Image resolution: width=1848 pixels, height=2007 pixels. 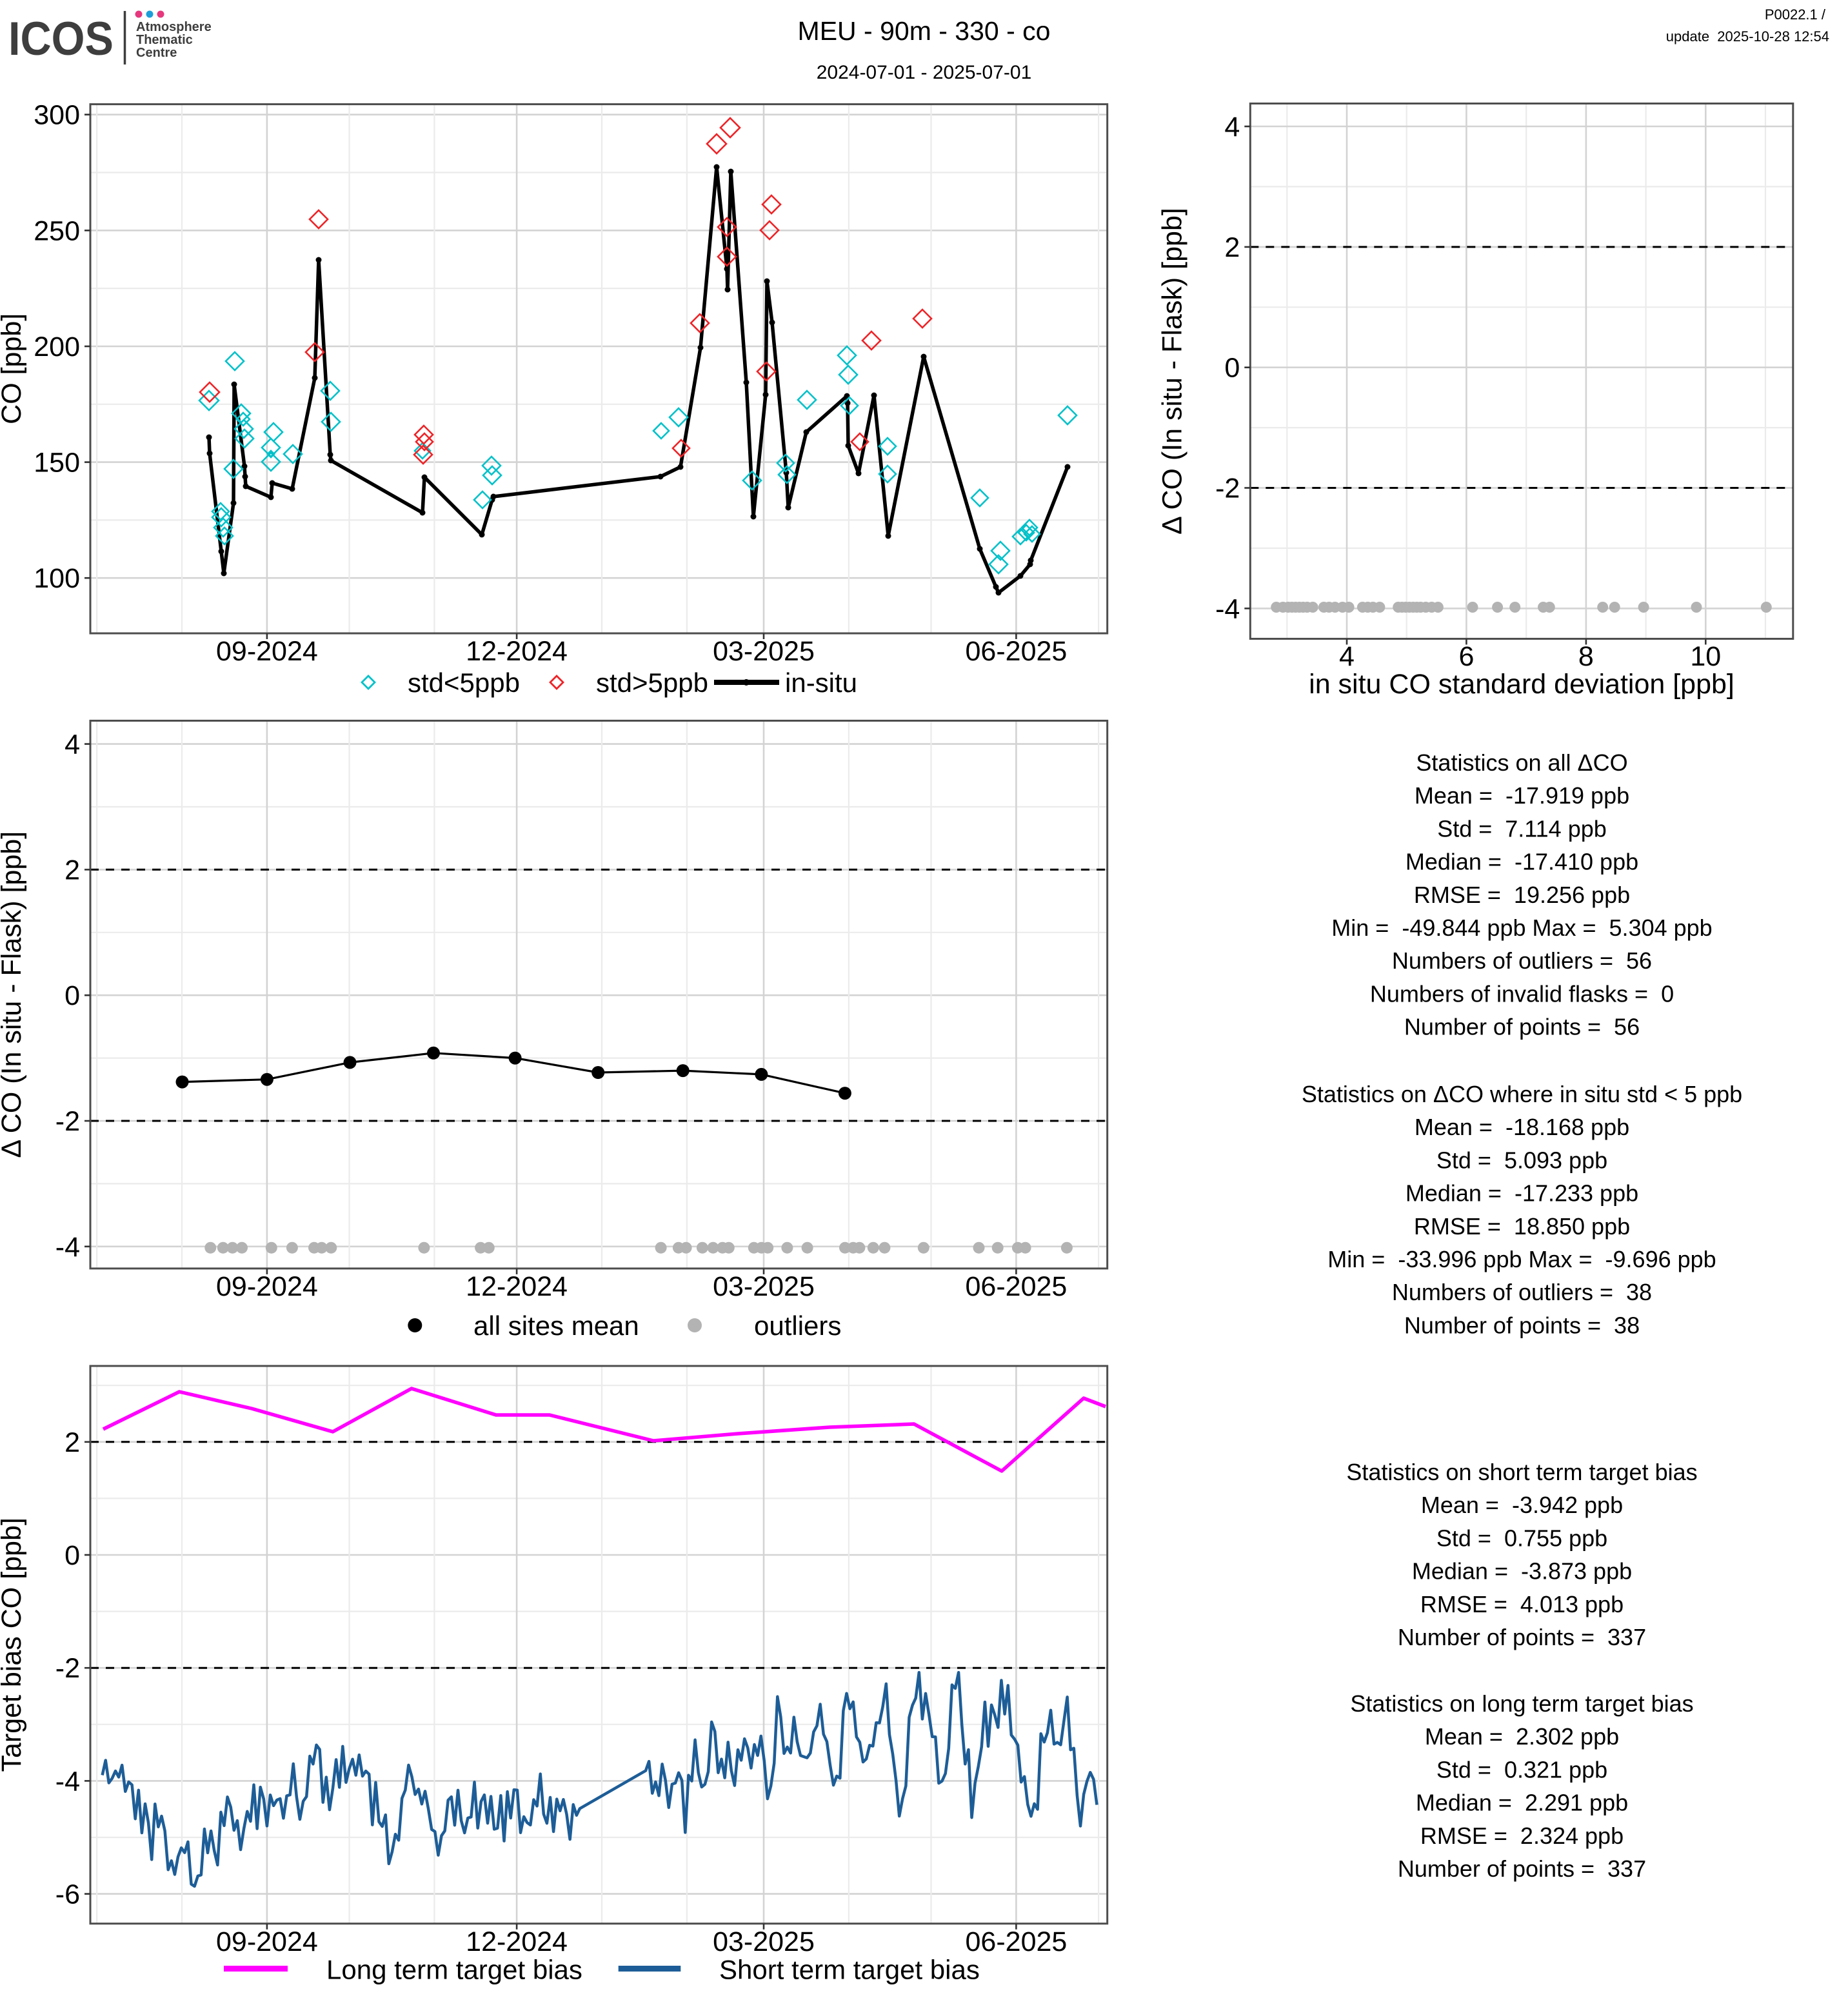 I want to click on svg-text: 10, so click(x=1705, y=656).